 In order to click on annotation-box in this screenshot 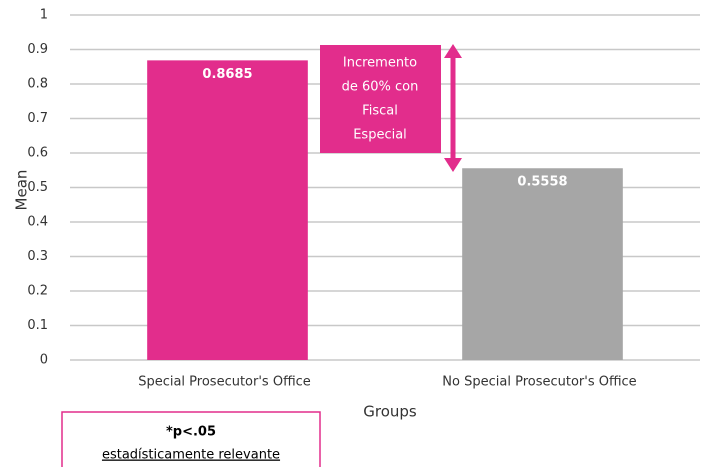, I will do `click(380, 99)`.